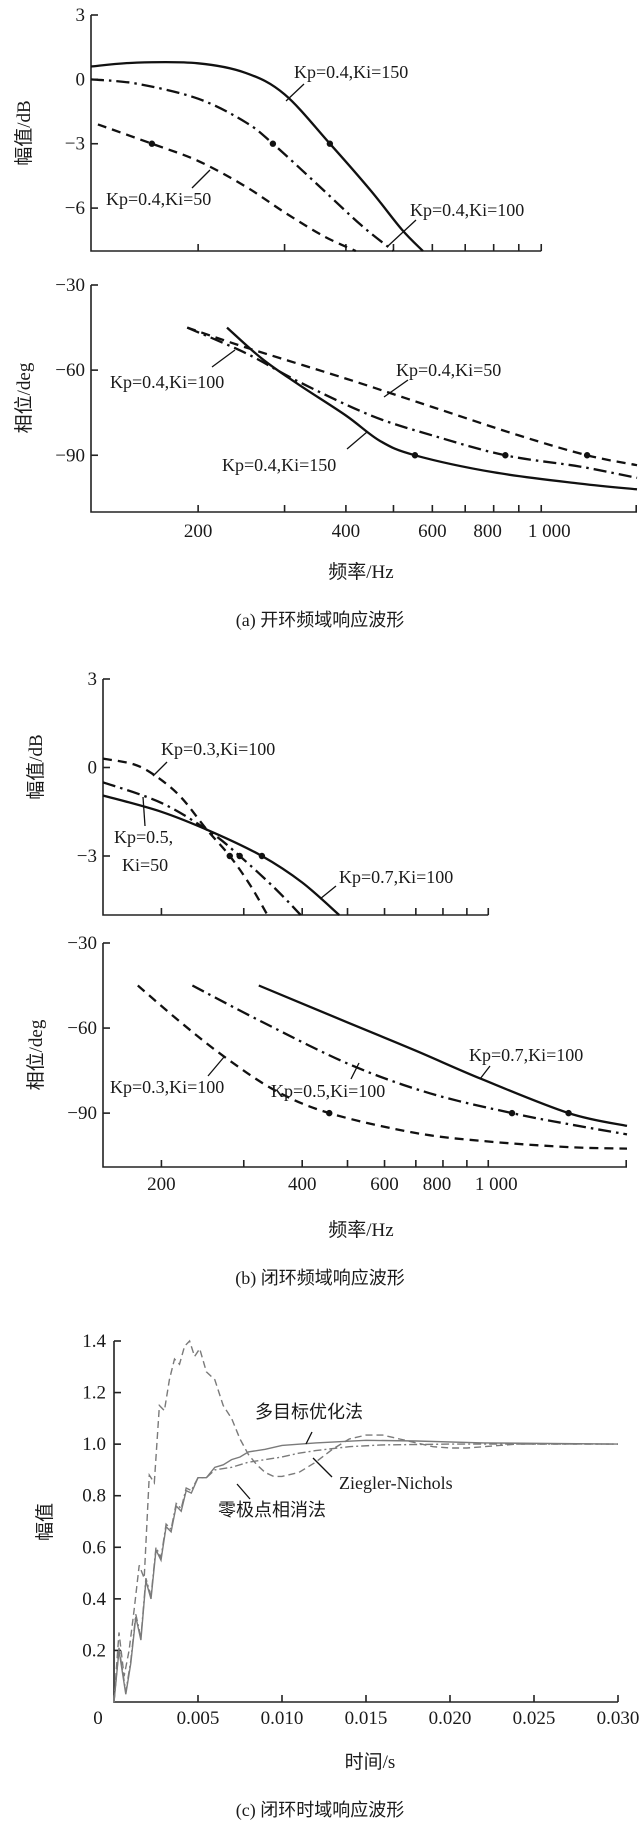 The height and width of the screenshot is (1833, 639). I want to click on series-label: Kp=0.5,, so click(143, 837).